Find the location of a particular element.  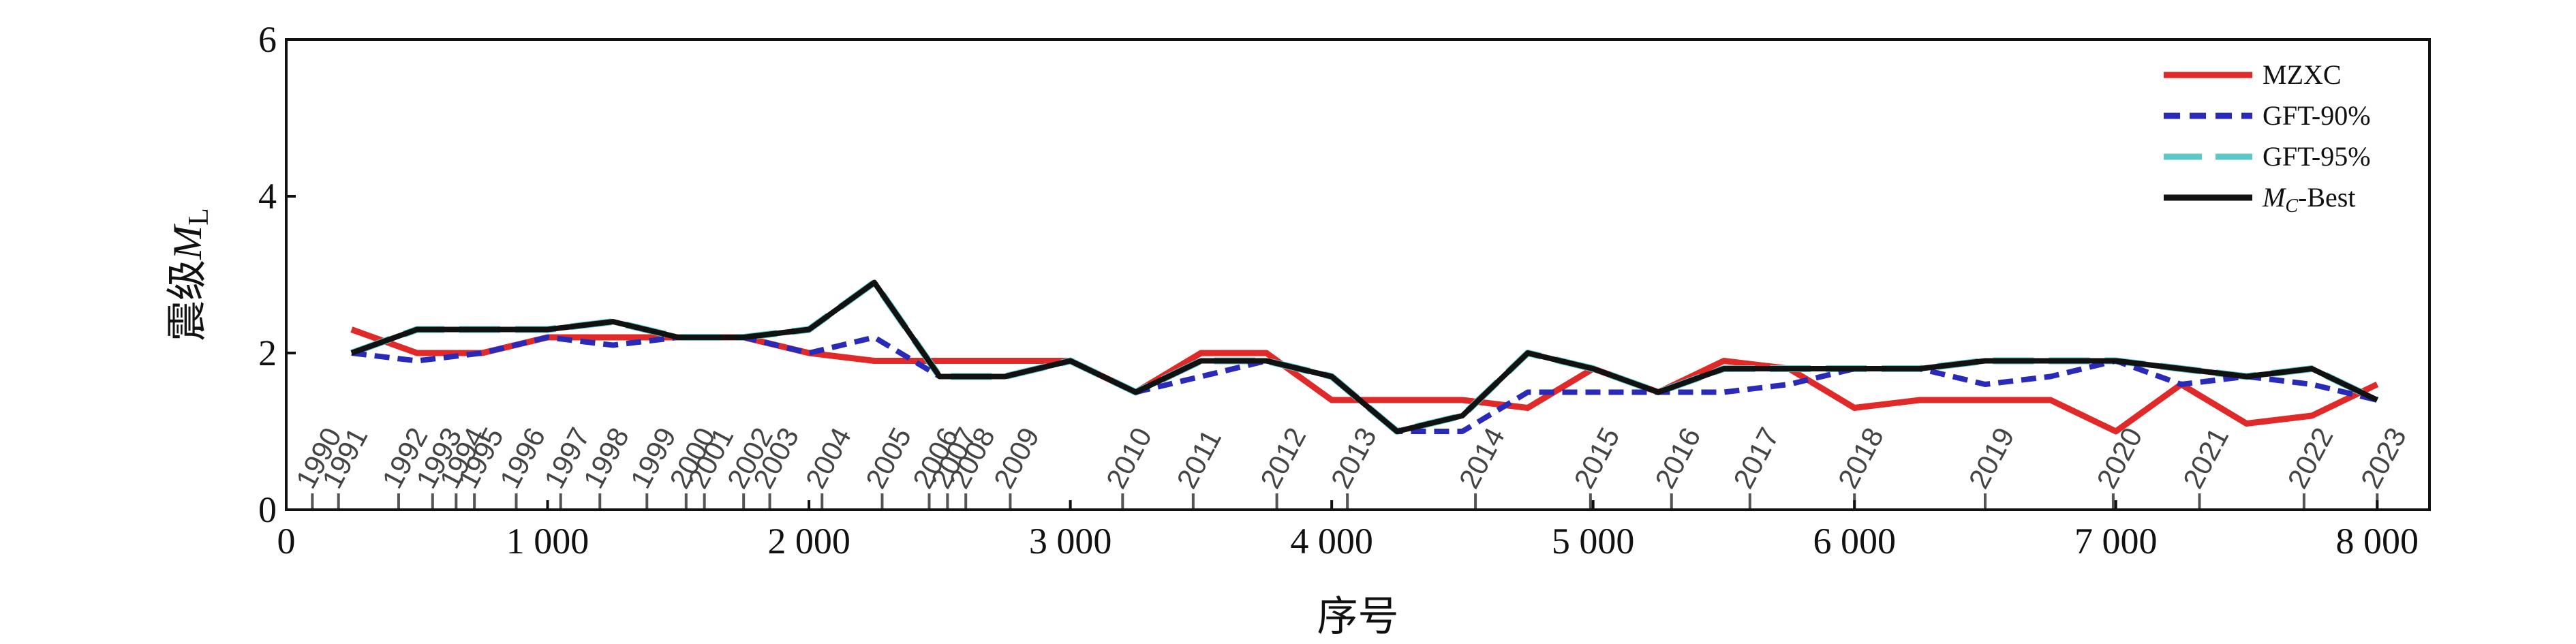

y-tick-label: 0 is located at coordinates (267, 509).